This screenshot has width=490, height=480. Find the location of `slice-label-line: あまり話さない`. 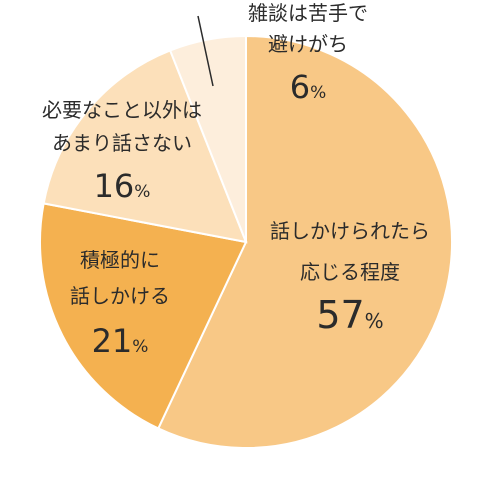

slice-label-line: あまり話さない is located at coordinates (122, 143).